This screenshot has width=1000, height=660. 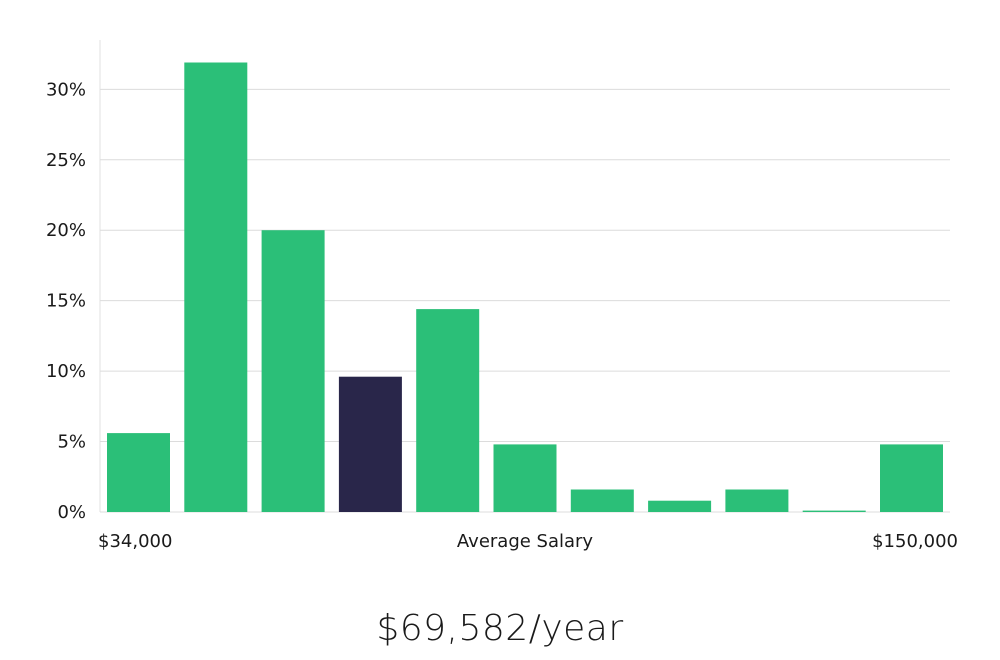 What do you see at coordinates (71, 512) in the screenshot?
I see `y-tick-label: 0%` at bounding box center [71, 512].